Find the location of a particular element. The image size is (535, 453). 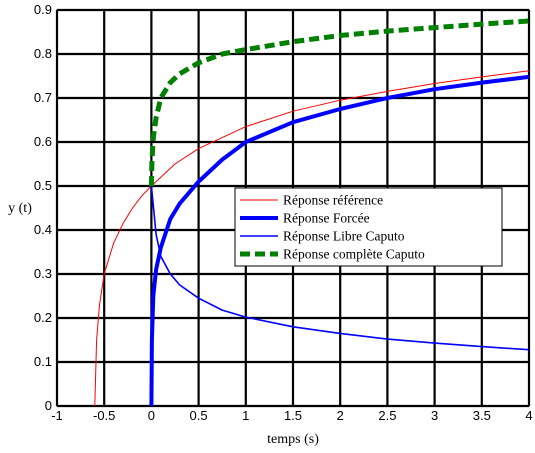

x-axis-ticks: -1 -0.5 0 0.5 1 1.5 2 2.5 3 3.5 4 is located at coordinates (291, 415).